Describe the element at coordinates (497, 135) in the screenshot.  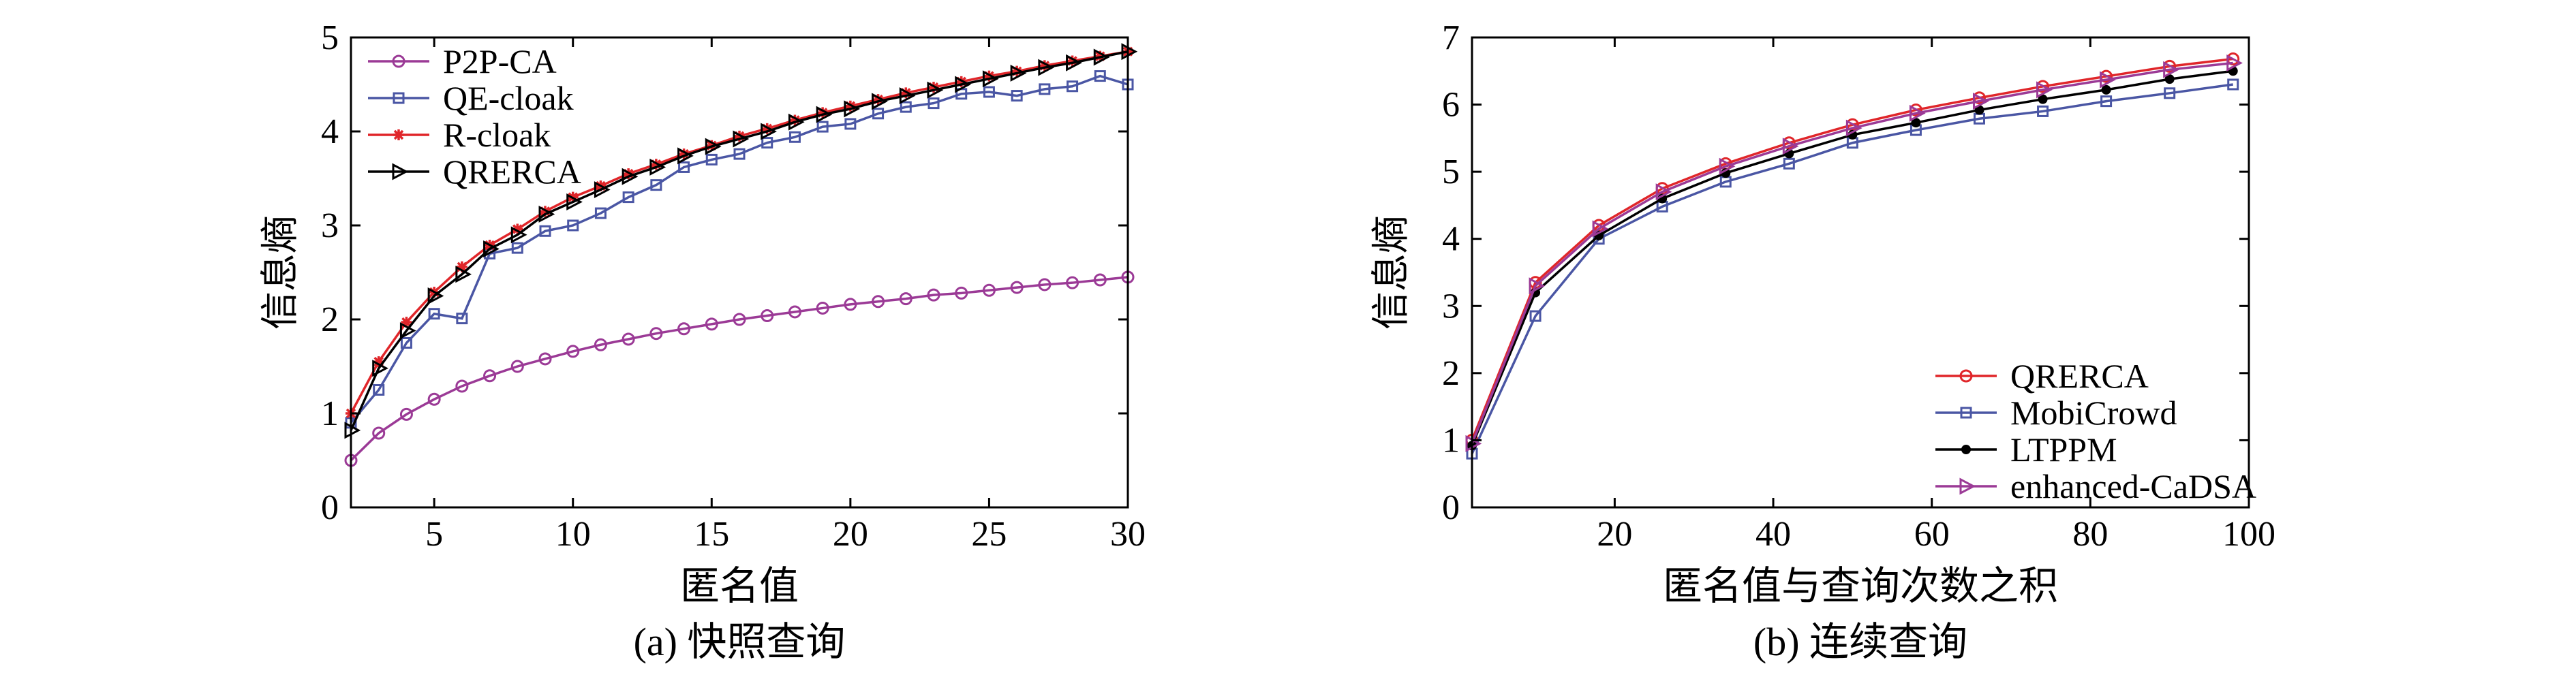
I see `legend-label-R-cloak: R-cloak` at that location.